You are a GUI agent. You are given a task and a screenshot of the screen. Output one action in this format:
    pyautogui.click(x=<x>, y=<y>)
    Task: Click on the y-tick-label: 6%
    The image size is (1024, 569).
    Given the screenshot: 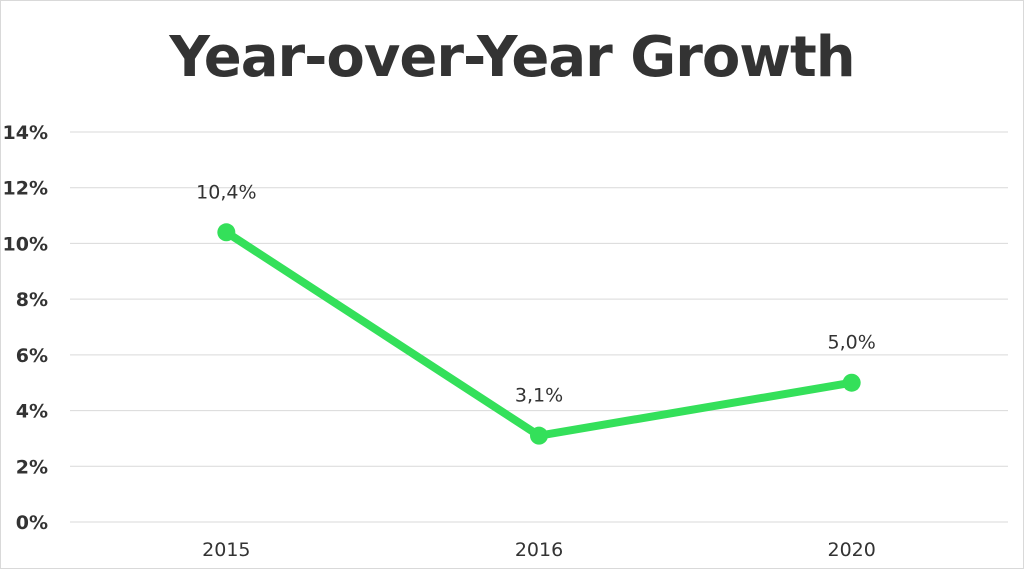 What is the action you would take?
    pyautogui.click(x=32, y=356)
    